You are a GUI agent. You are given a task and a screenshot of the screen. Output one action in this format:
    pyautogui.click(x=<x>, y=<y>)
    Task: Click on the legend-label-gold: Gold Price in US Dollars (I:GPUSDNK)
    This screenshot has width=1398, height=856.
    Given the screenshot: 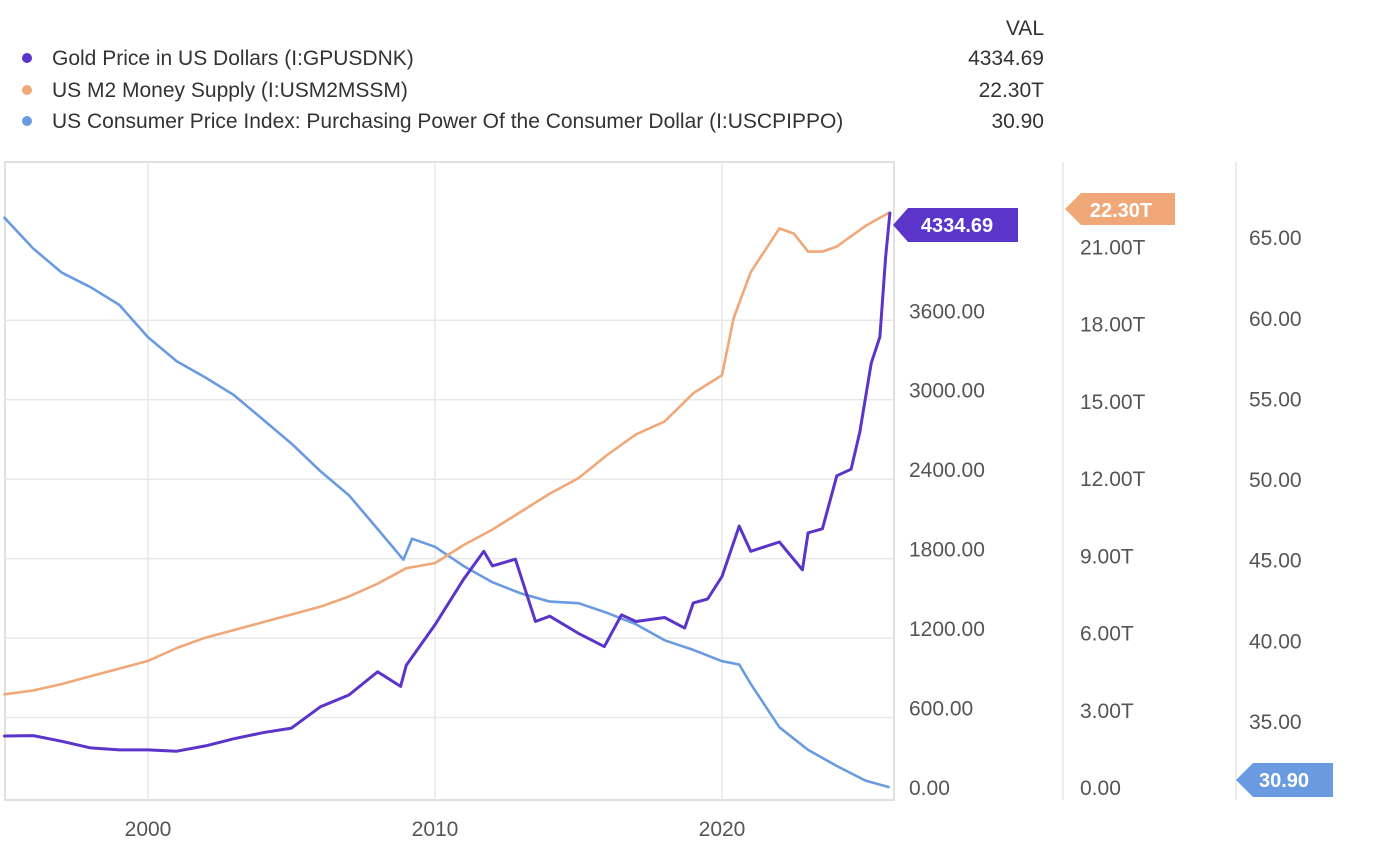 What is the action you would take?
    pyautogui.click(x=233, y=58)
    